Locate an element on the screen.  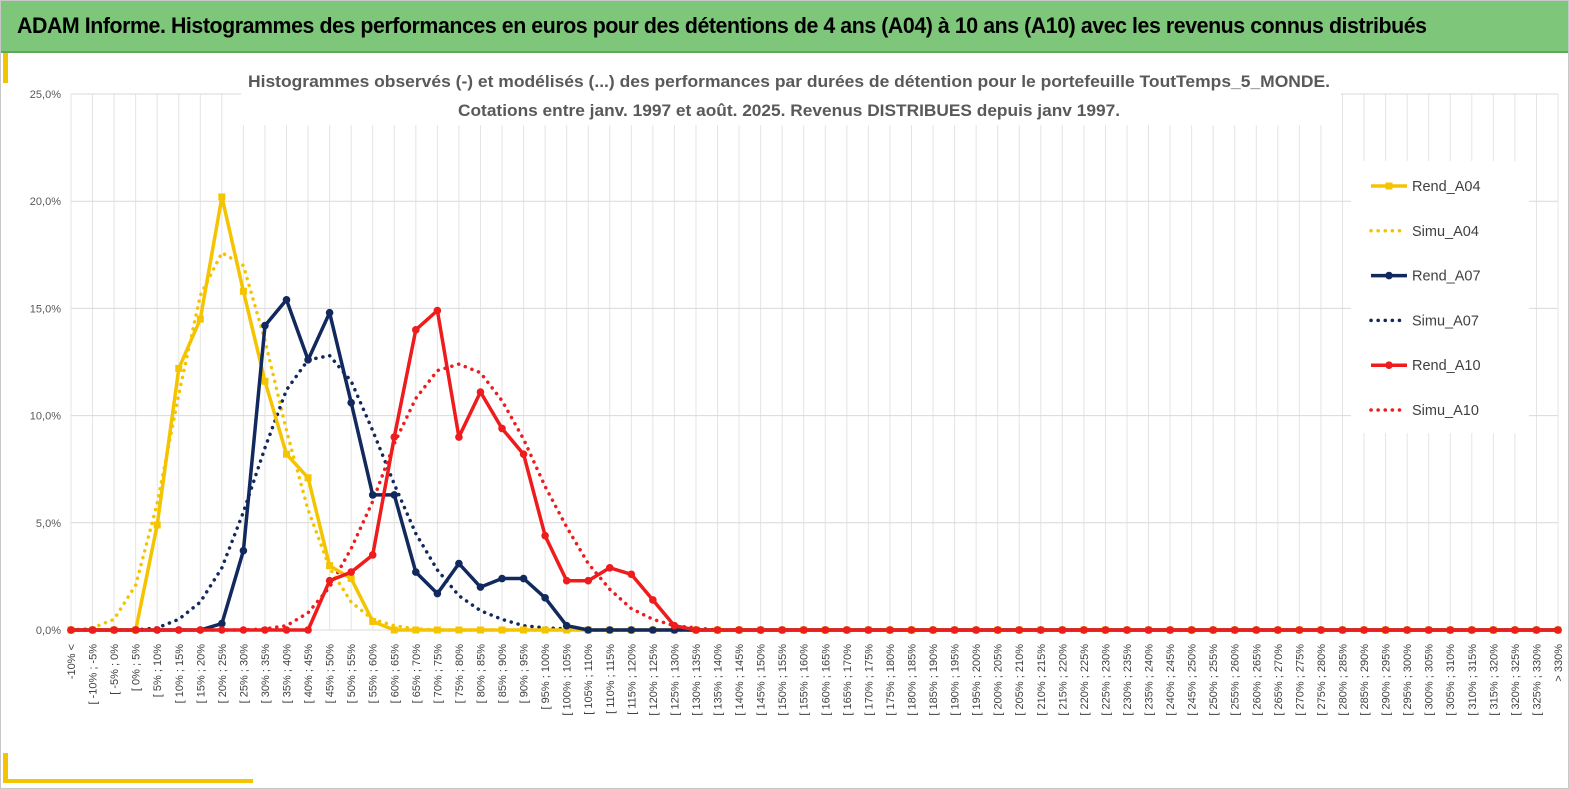
legend-label: Simu_A04 is located at coordinates (1445, 232).